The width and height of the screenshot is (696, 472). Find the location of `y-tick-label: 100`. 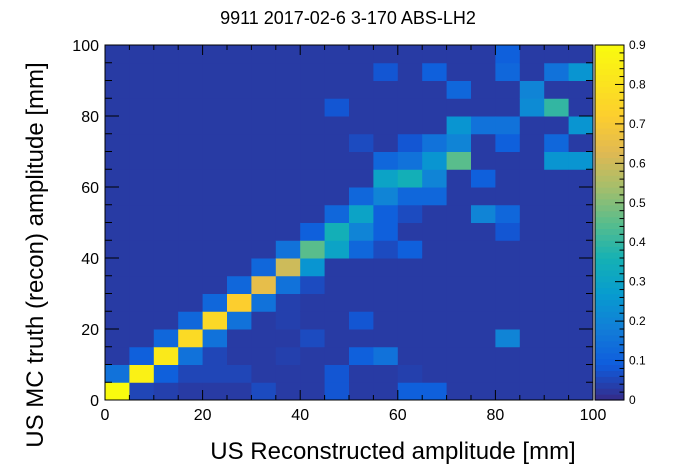

y-tick-label: 100 is located at coordinates (85, 46).